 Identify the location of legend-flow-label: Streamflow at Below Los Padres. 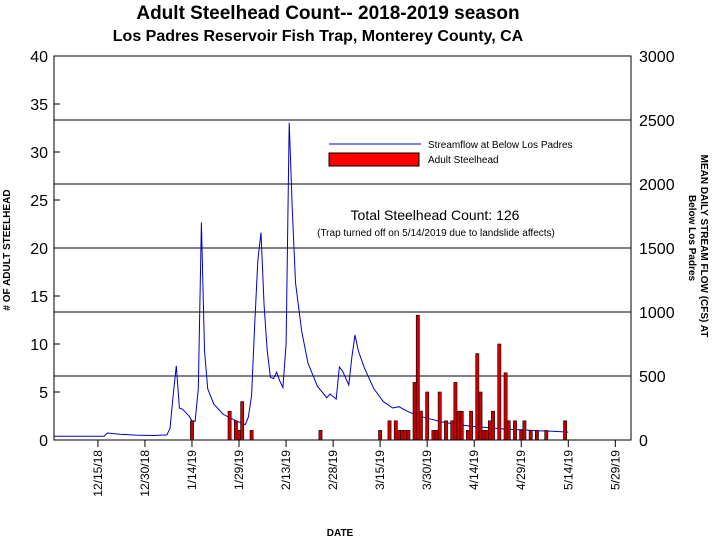
(500, 145).